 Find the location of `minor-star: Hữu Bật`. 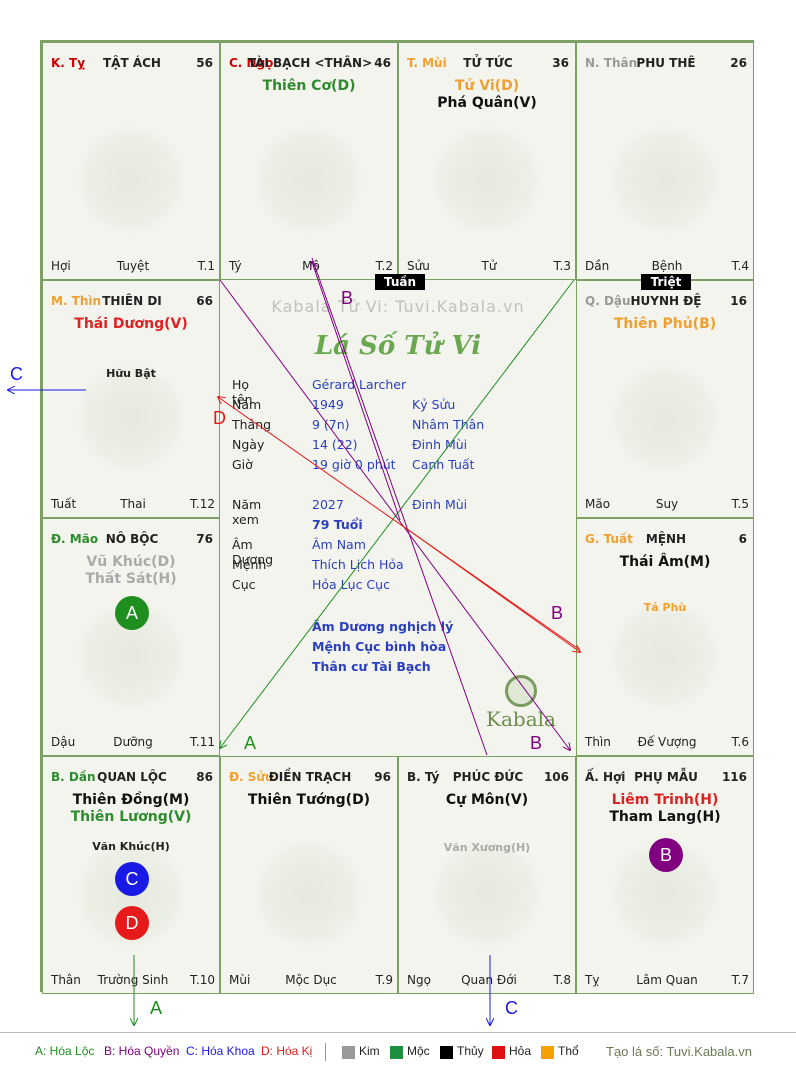

minor-star: Hữu Bật is located at coordinates (131, 373).